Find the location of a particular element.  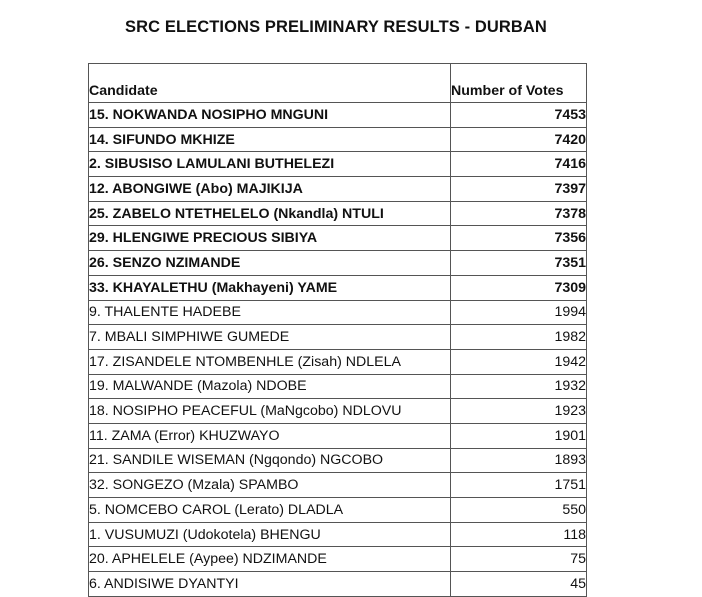

table-header-row: Candidate Number of Votes is located at coordinates (337, 83).